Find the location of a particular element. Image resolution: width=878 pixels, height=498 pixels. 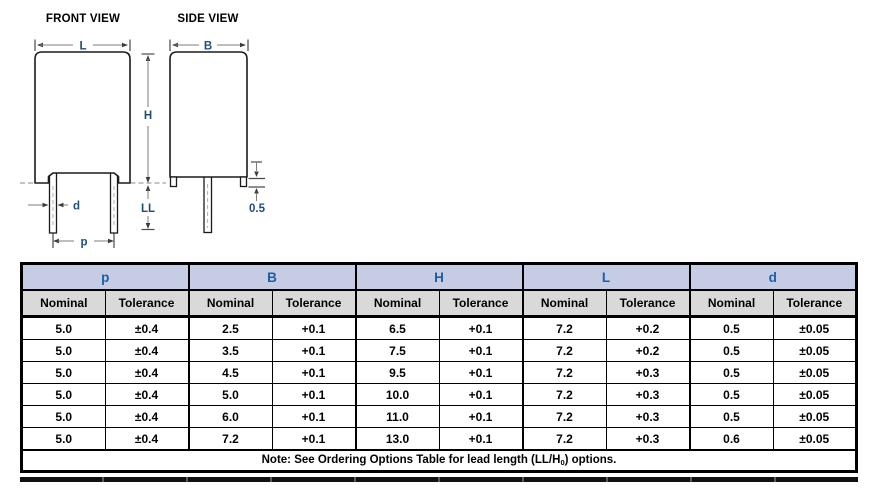

dimension-LL: LL is located at coordinates (148, 208).